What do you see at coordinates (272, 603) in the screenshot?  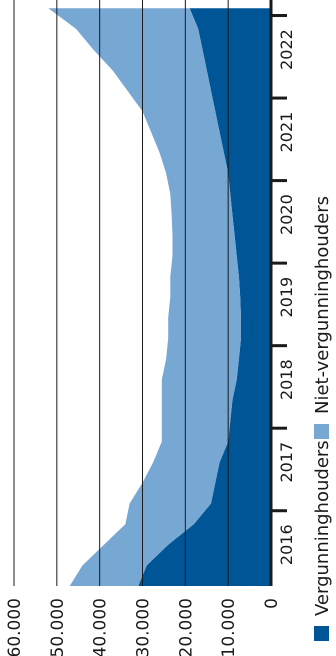 I see `y-tick-label: 0` at bounding box center [272, 603].